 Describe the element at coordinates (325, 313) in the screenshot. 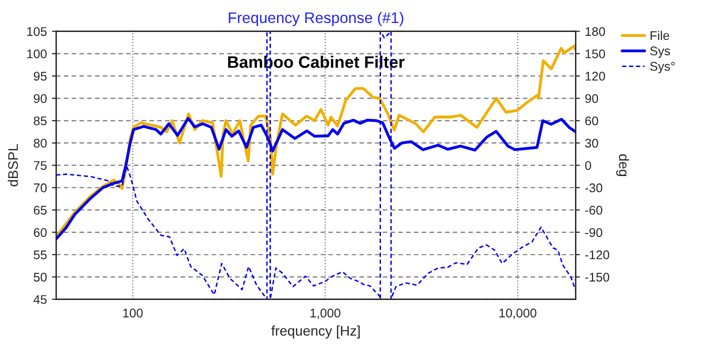

I see `x-tick-label: 1,000` at that location.